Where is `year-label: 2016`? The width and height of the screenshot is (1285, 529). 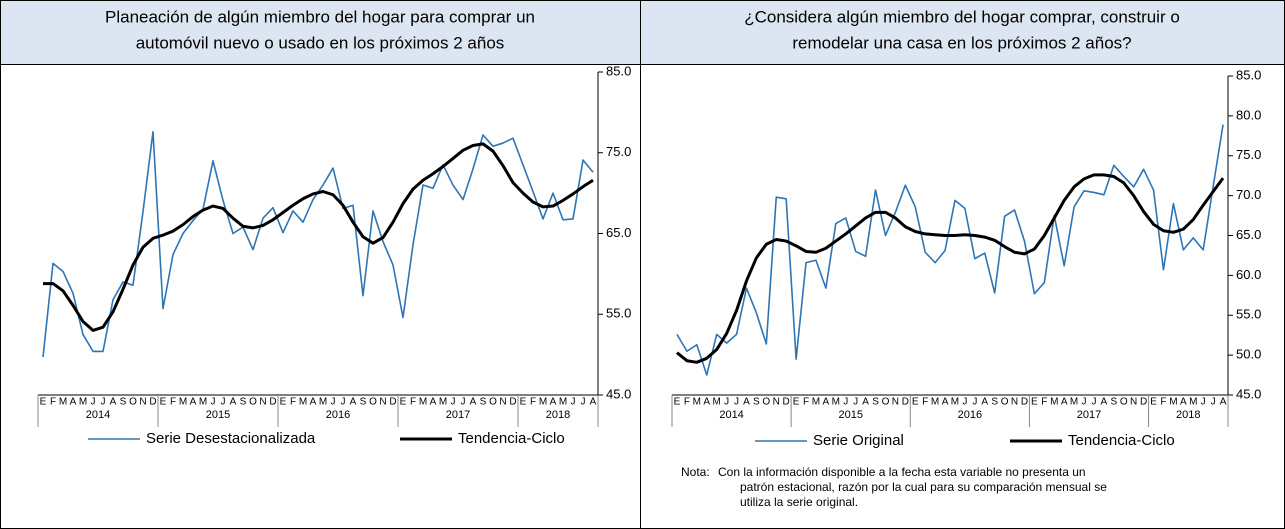 year-label: 2016 is located at coordinates (970, 415).